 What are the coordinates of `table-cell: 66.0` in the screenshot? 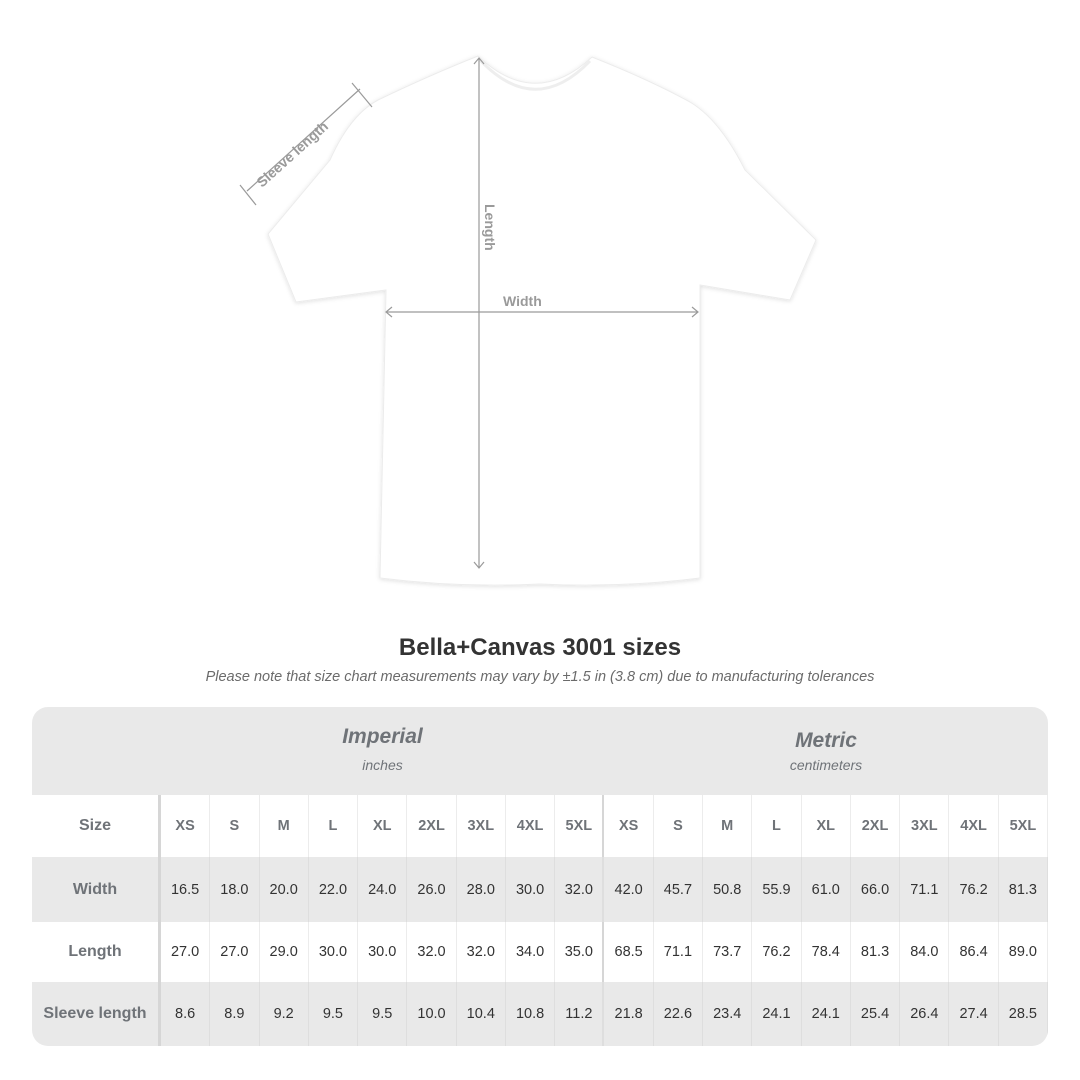 It's located at (876, 889).